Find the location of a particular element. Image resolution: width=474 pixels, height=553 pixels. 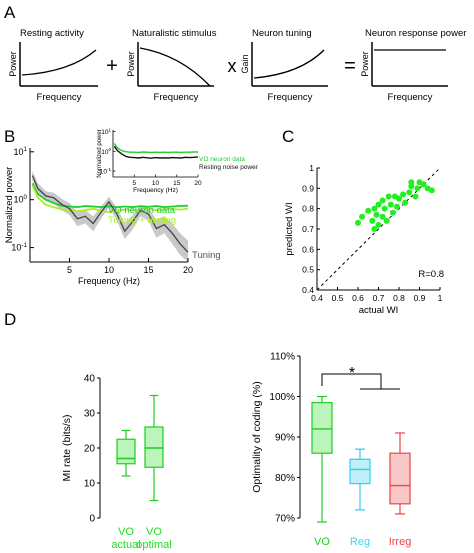

series-line-tuning is located at coordinates (110, 214).